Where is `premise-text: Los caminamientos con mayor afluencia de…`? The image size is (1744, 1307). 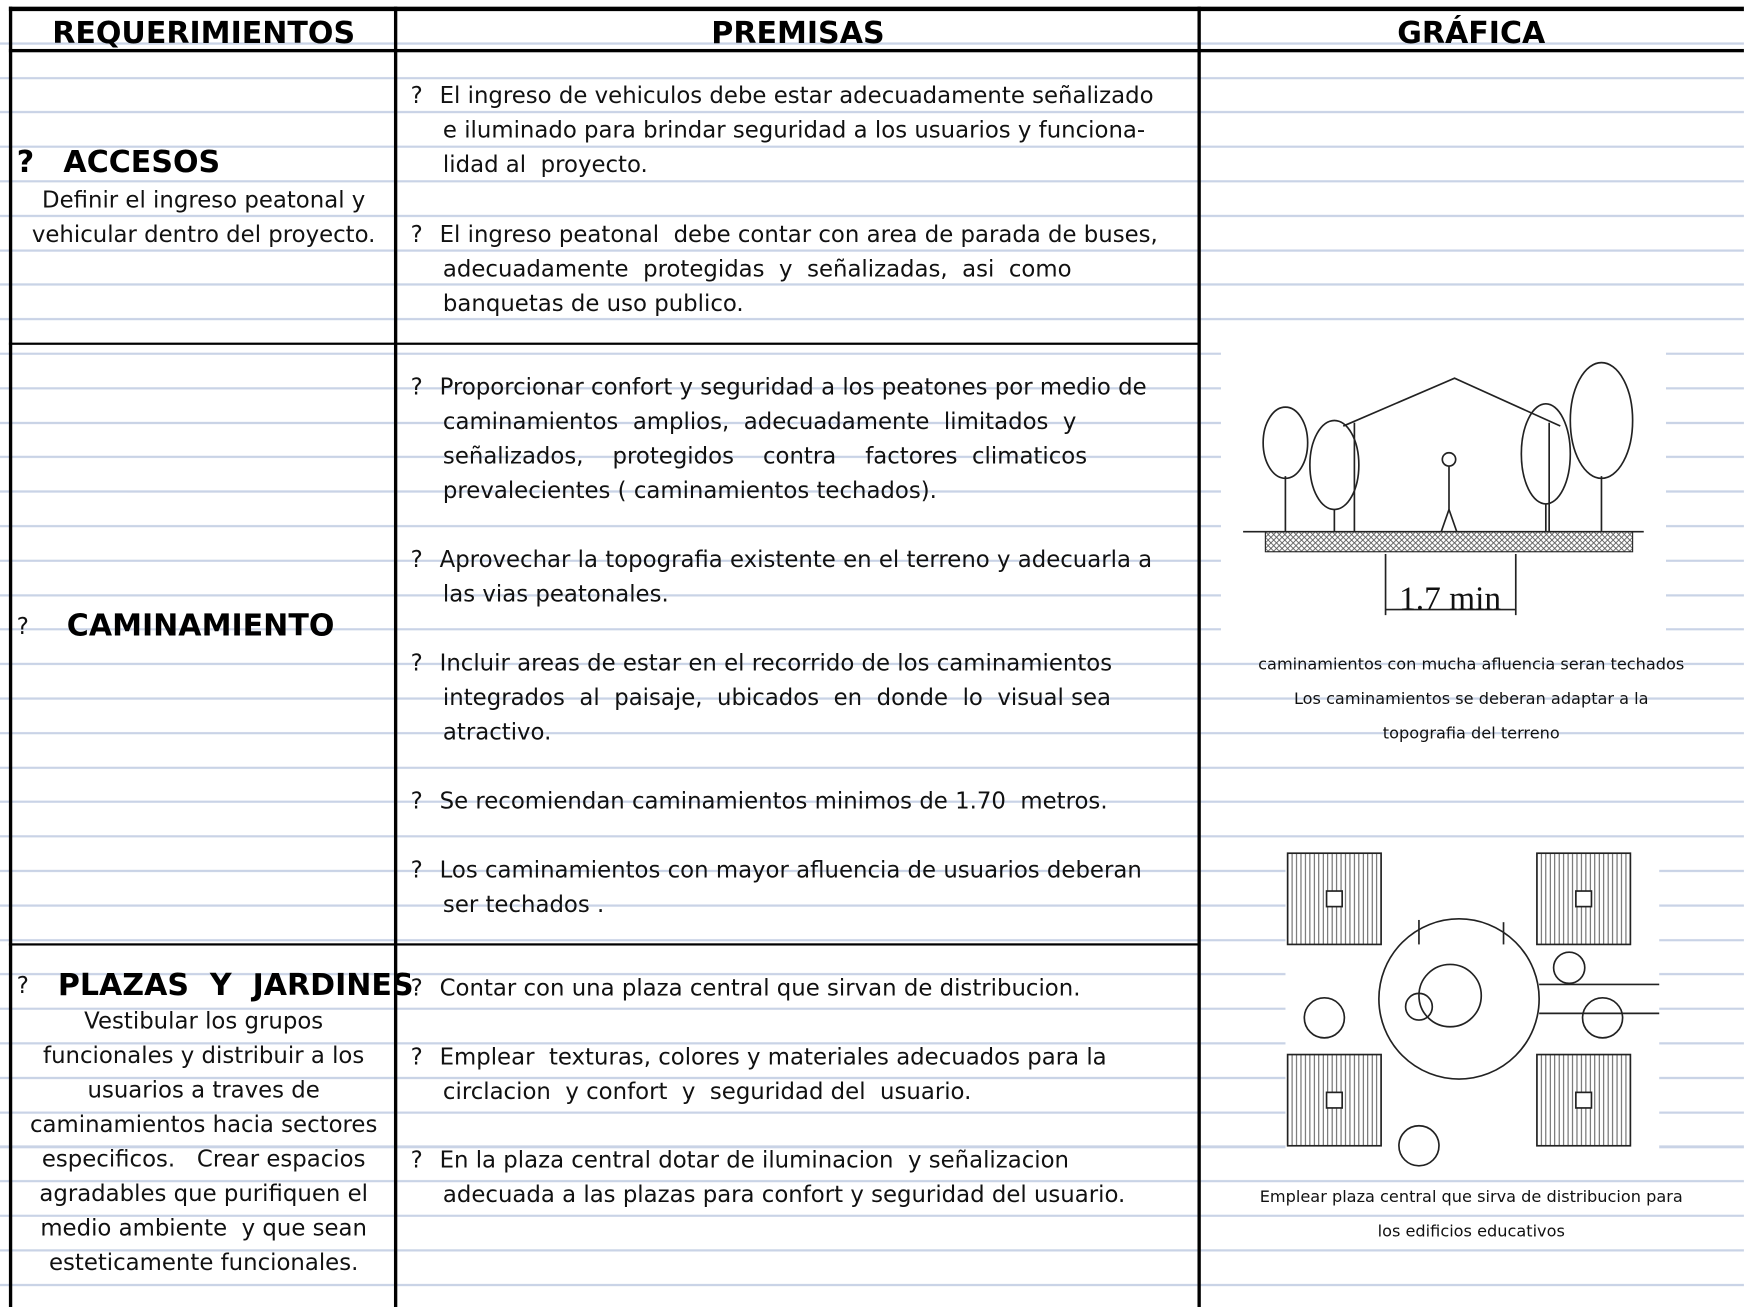
premise-text: Los caminamientos con mayor afluencia de… is located at coordinates (790, 869).